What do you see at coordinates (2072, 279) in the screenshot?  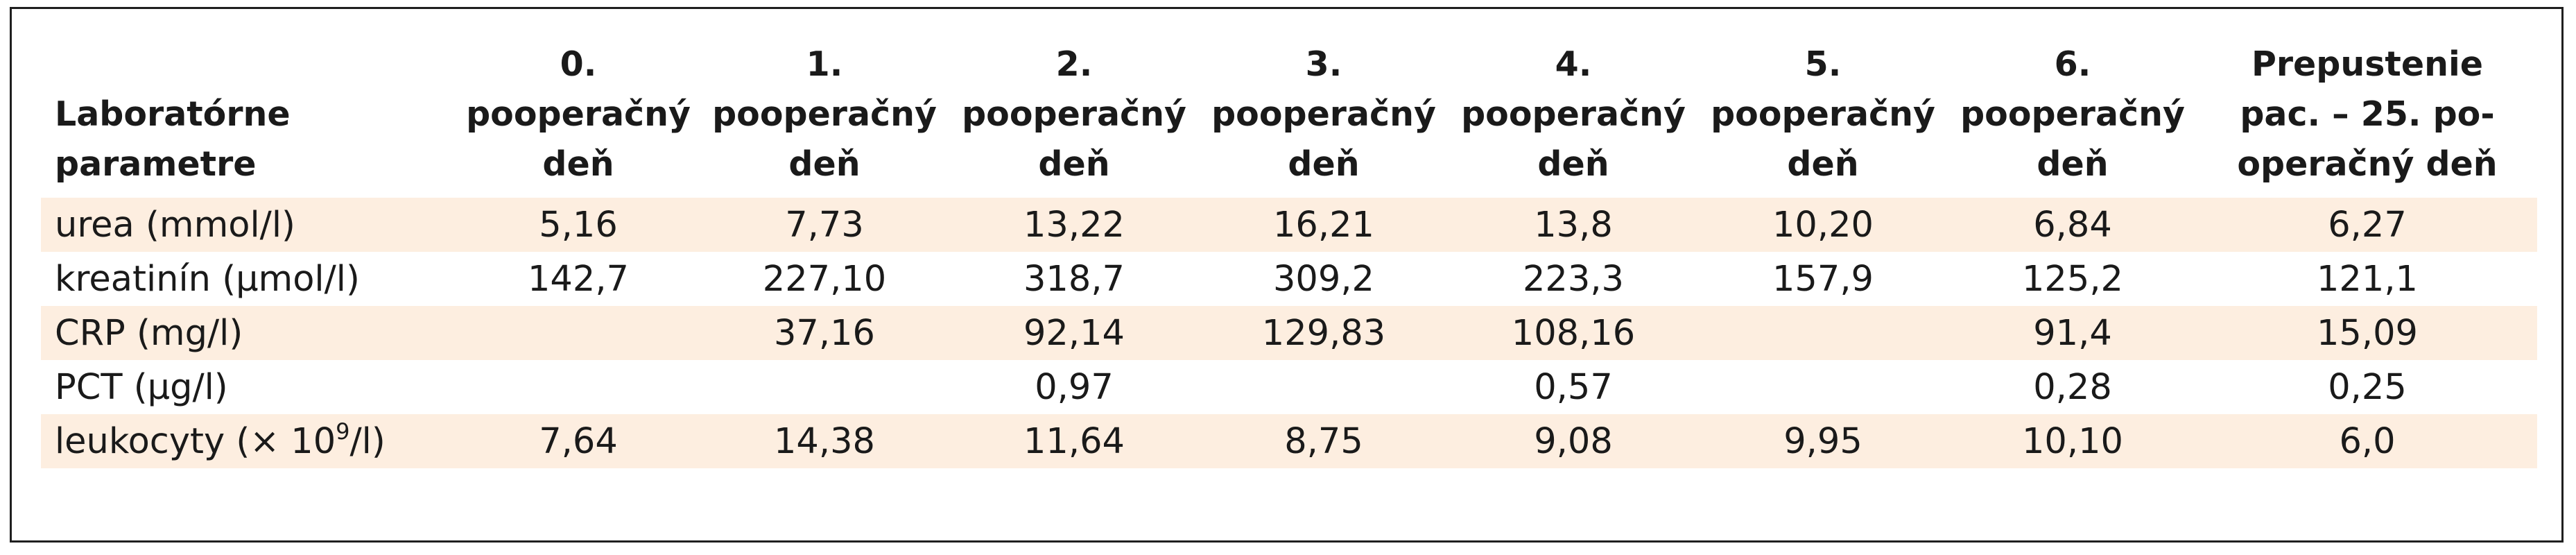 I see `table-cell: 125,2` at bounding box center [2072, 279].